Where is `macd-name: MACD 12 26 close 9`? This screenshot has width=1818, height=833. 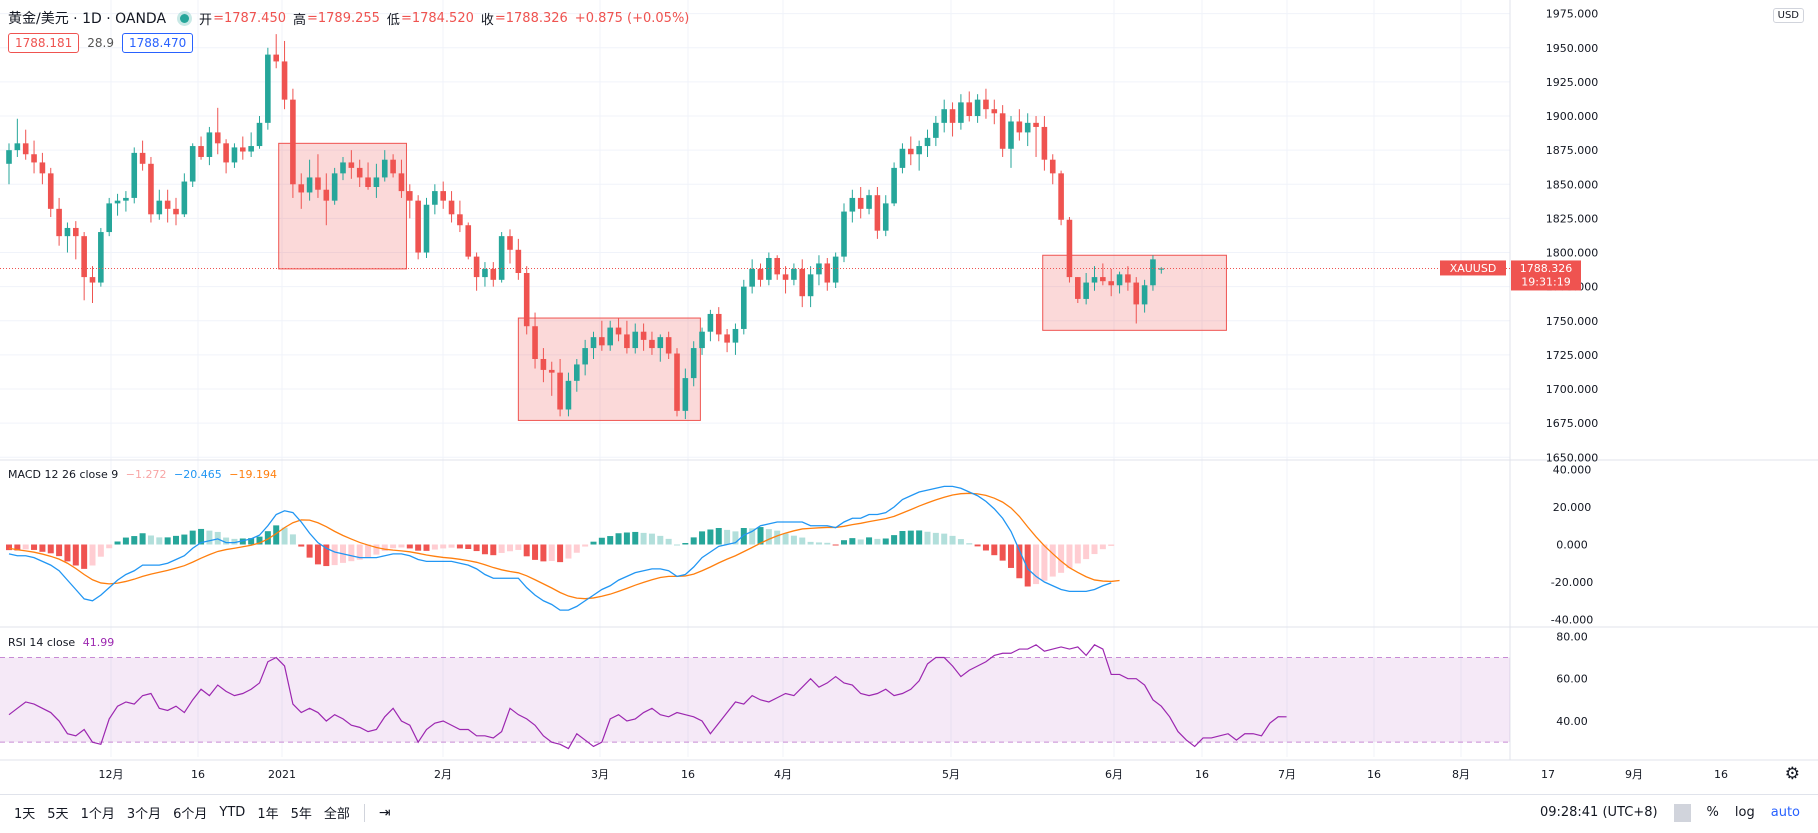 macd-name: MACD 12 26 close 9 is located at coordinates (63, 474).